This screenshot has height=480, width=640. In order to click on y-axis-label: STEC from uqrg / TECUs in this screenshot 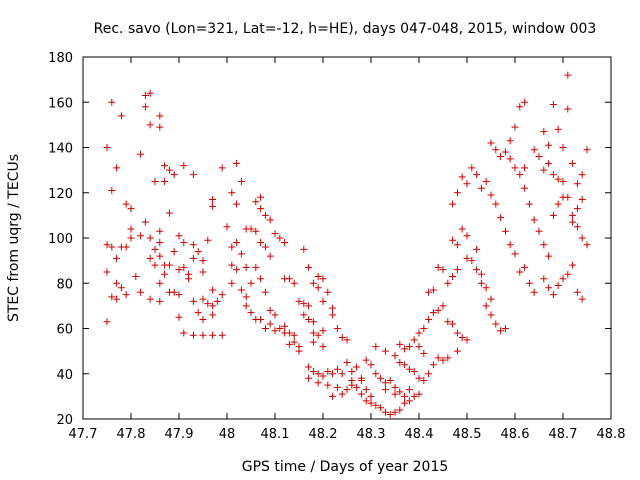, I will do `click(14, 238)`.